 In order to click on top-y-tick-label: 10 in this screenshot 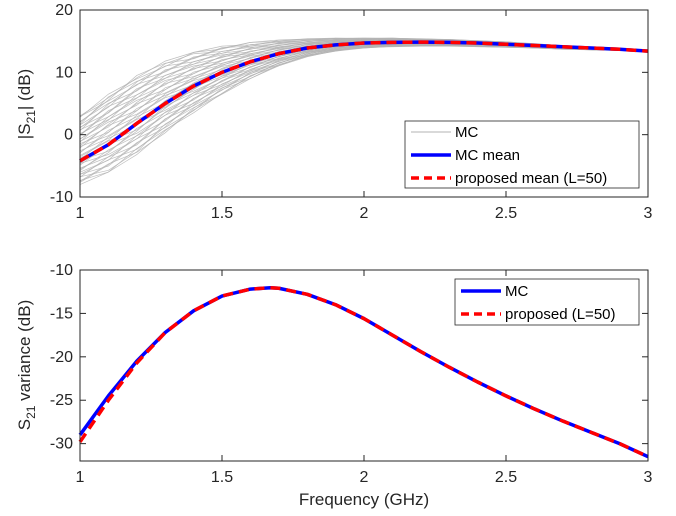, I will do `click(64, 72)`.